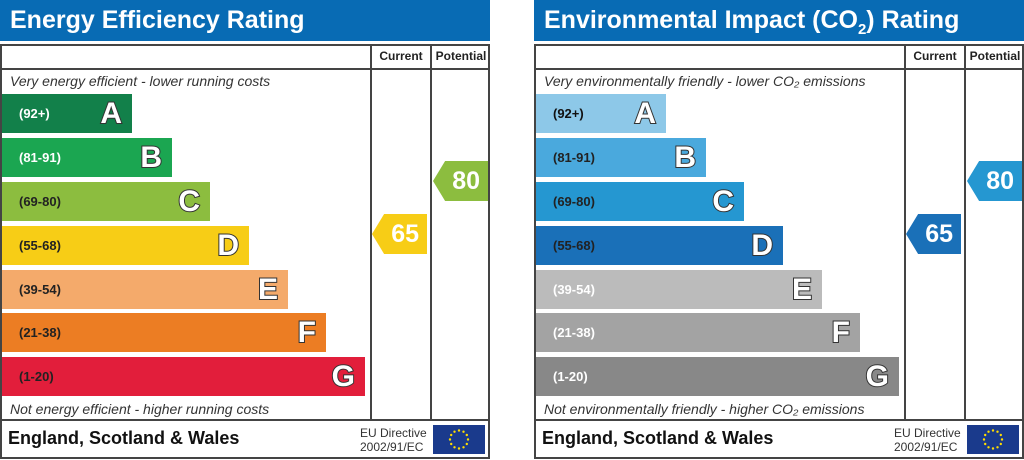  I want to click on title-subscript: 2, so click(862, 29).